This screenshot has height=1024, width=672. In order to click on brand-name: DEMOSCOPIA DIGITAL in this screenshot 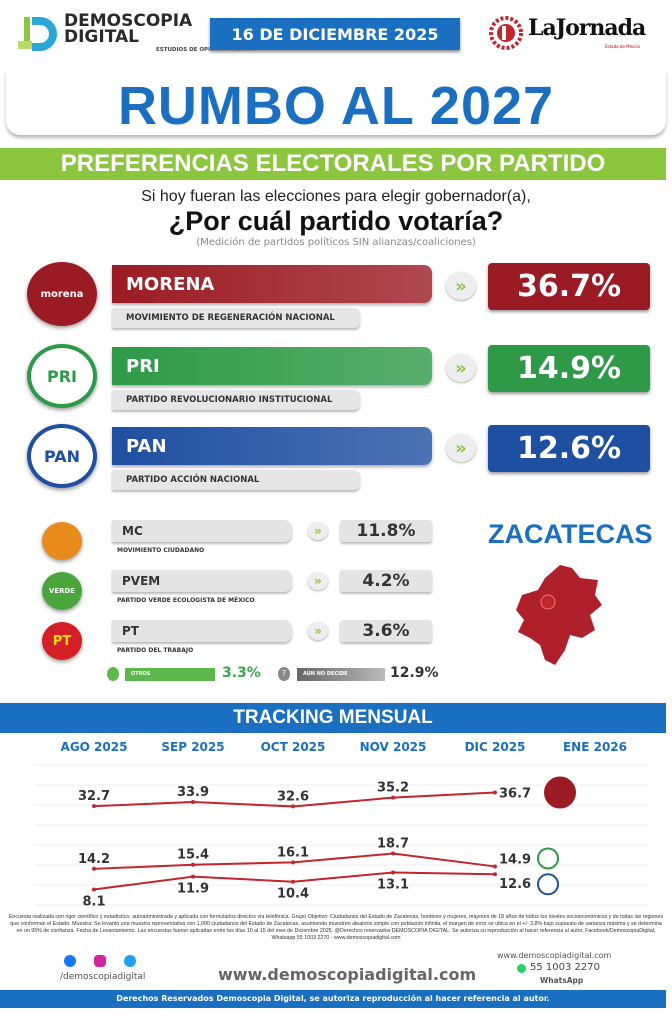, I will do `click(128, 28)`.